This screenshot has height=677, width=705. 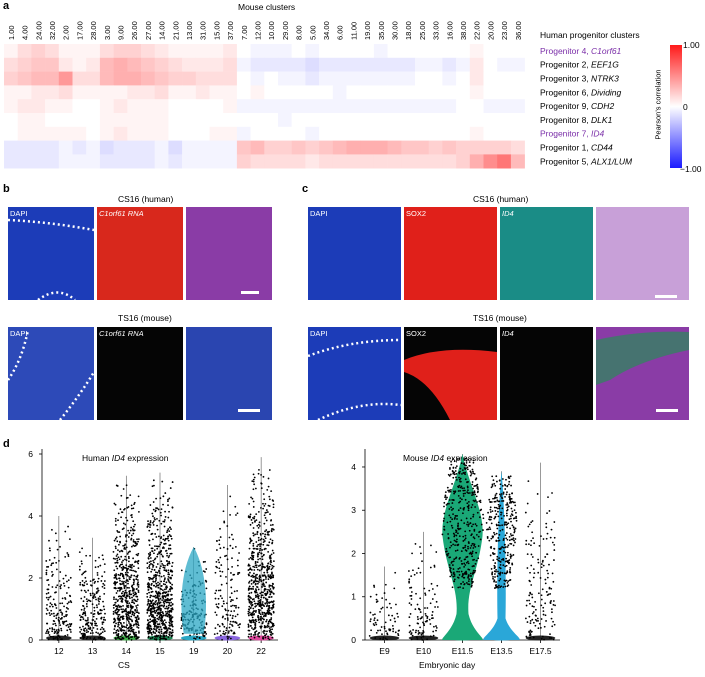 What do you see at coordinates (227, 638) in the screenshot?
I see `violin-base` at bounding box center [227, 638].